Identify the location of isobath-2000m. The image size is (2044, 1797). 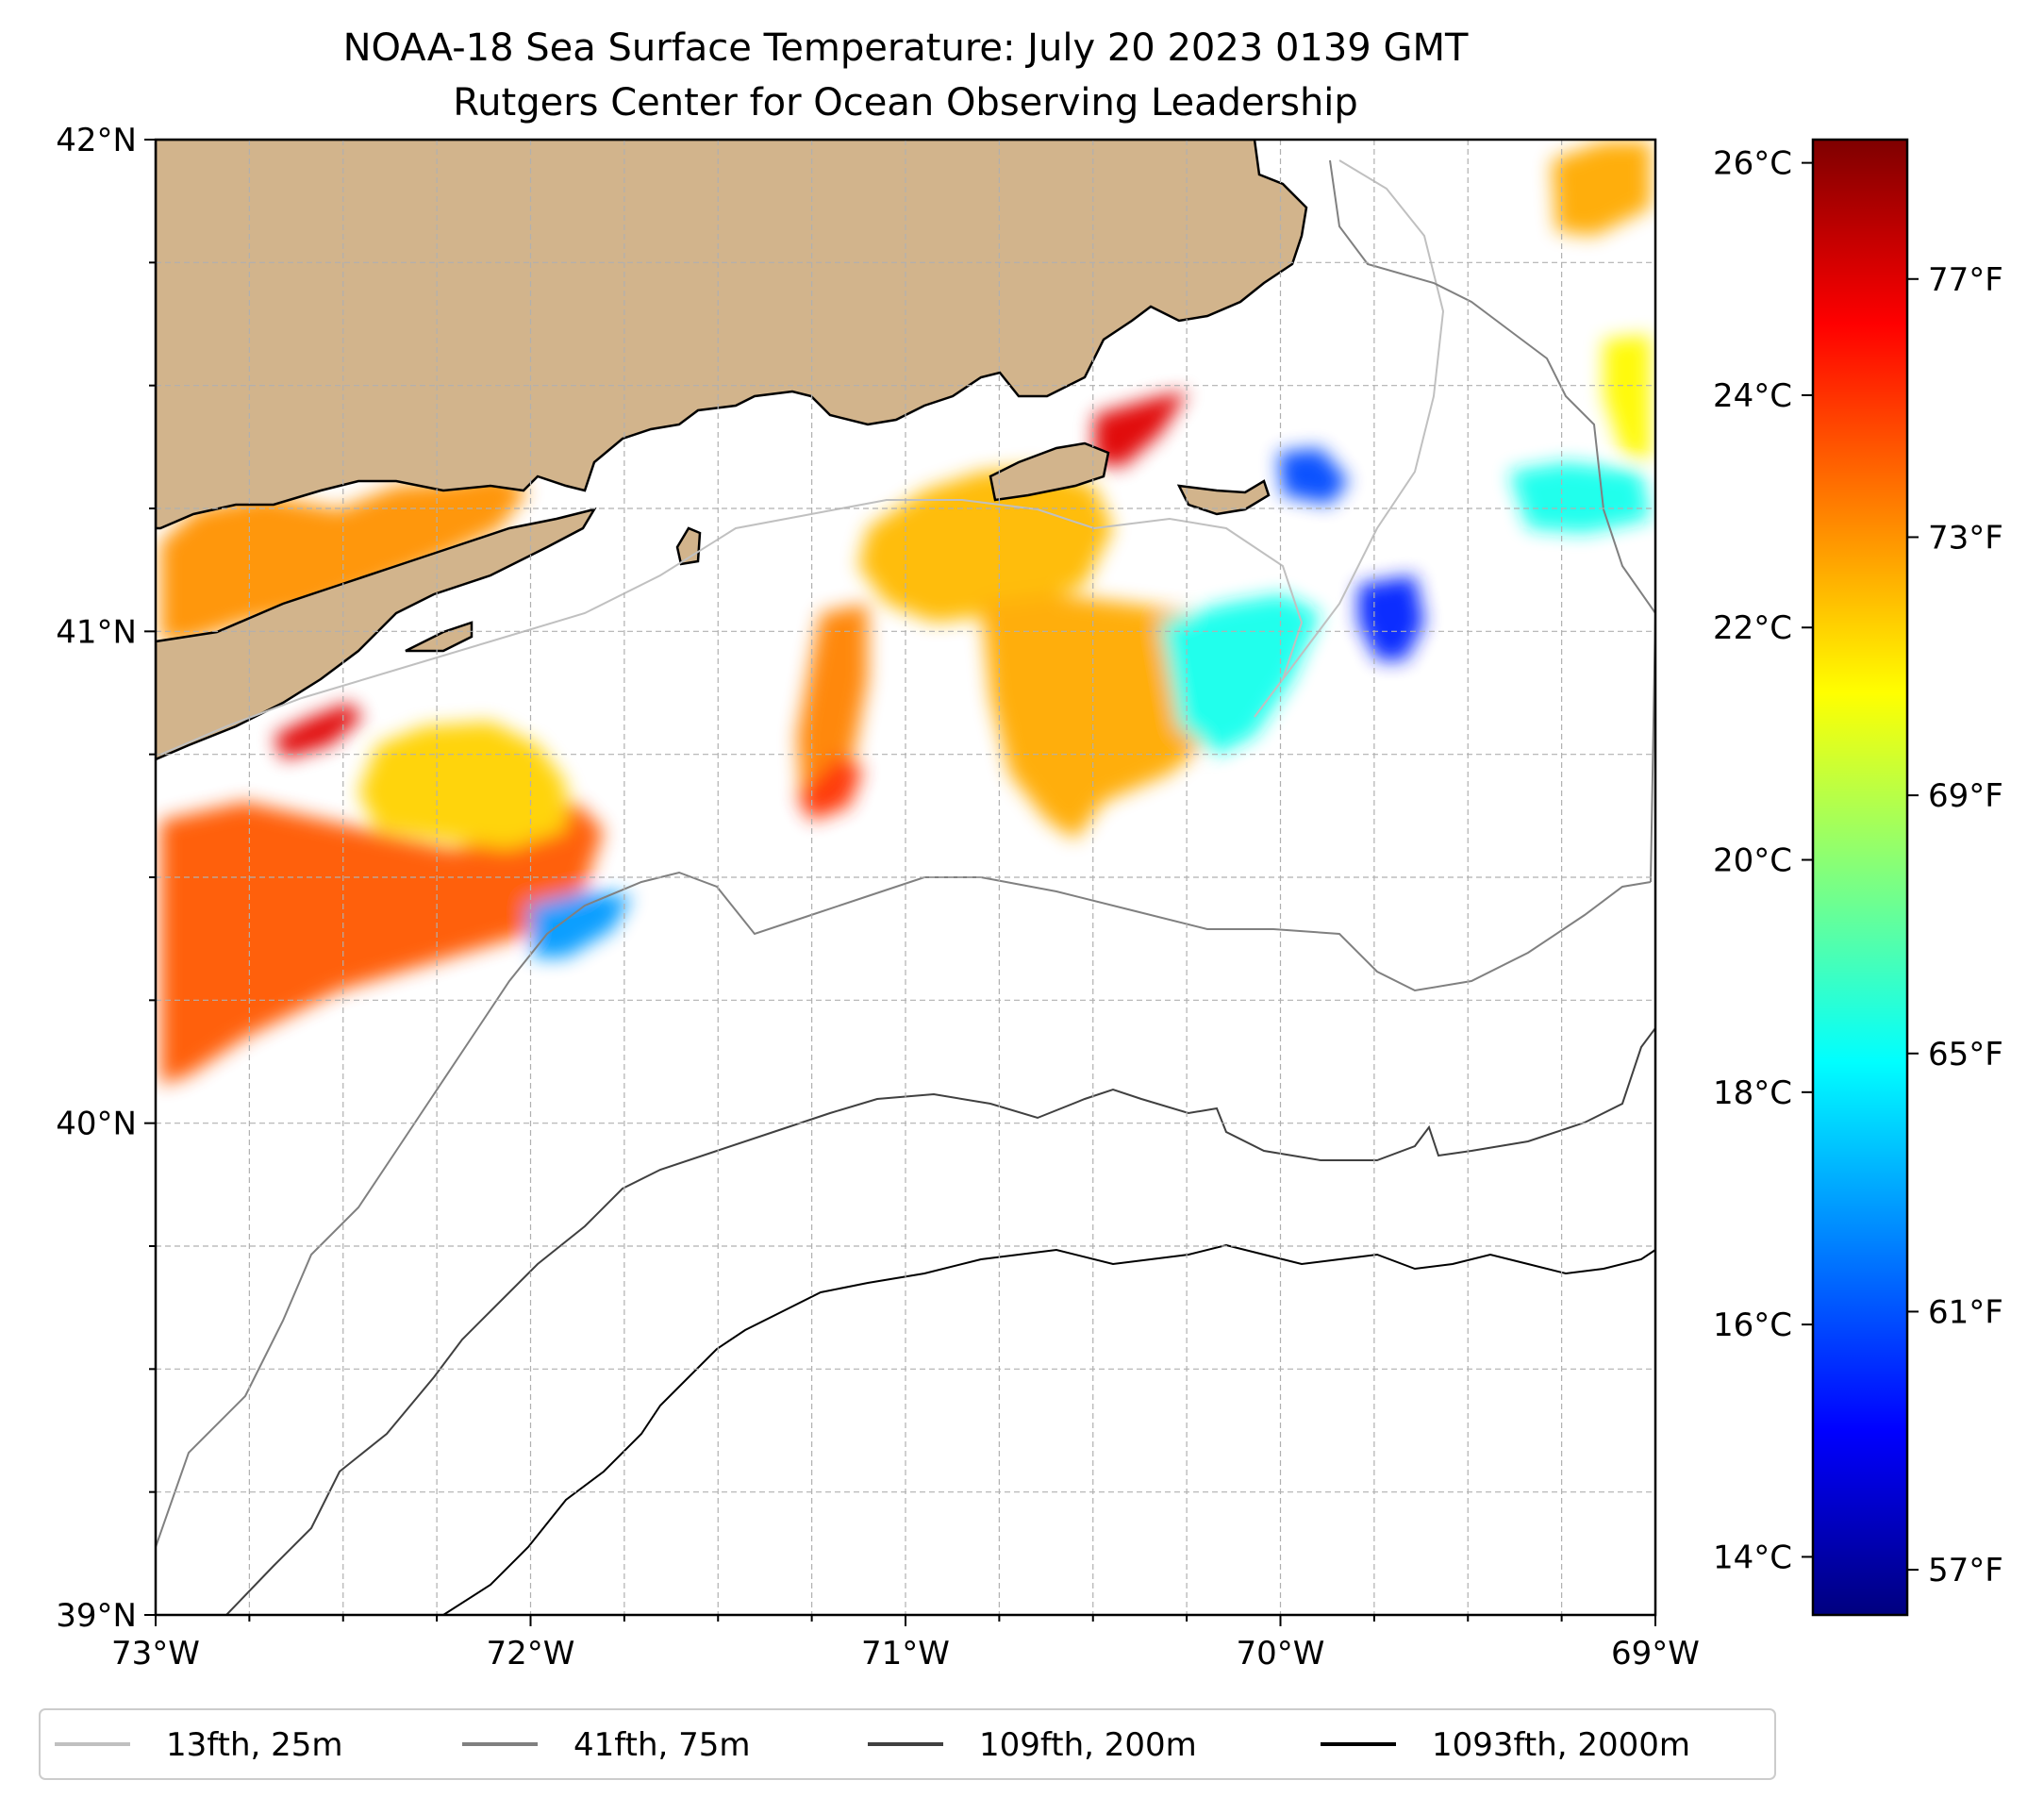
(1048, 1429).